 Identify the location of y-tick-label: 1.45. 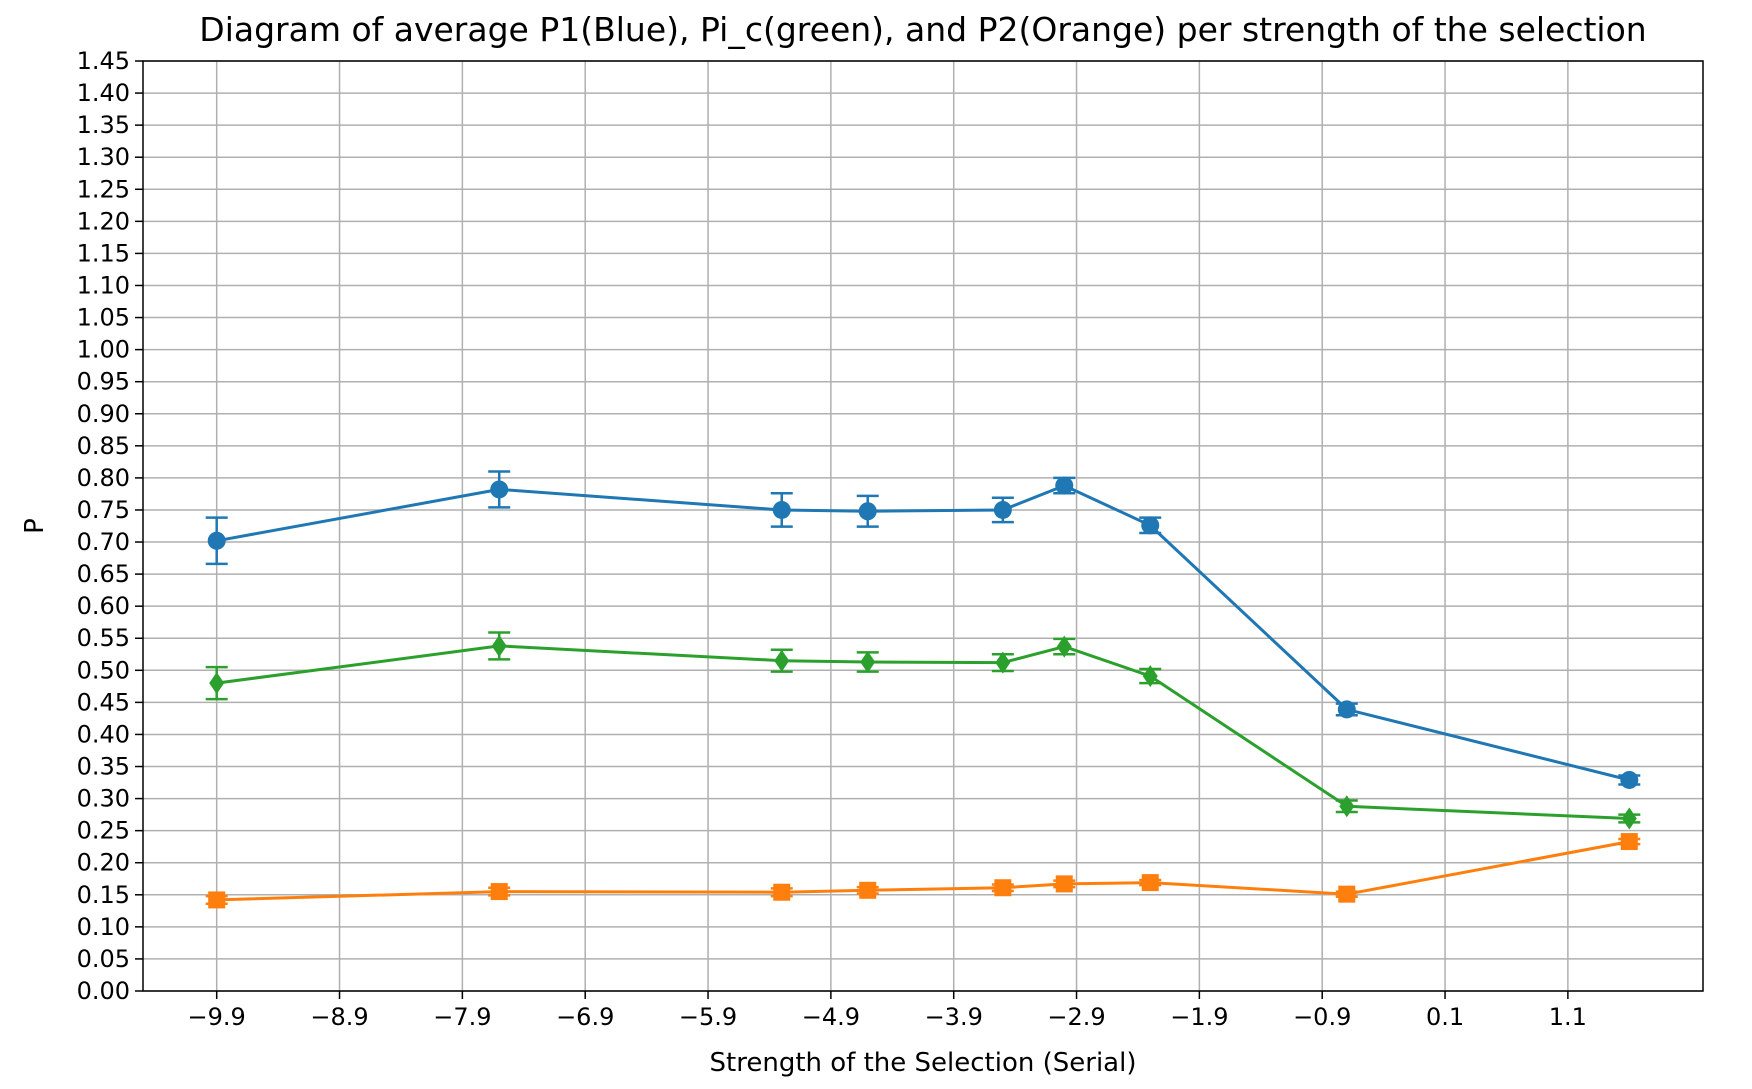
(103, 61).